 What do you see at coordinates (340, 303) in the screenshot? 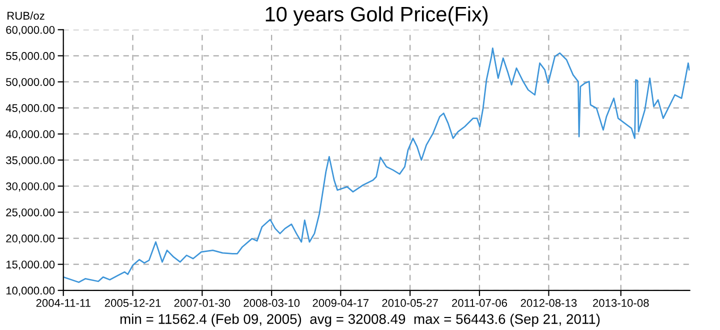
I see `x-tick-label: 2009-04-17` at bounding box center [340, 303].